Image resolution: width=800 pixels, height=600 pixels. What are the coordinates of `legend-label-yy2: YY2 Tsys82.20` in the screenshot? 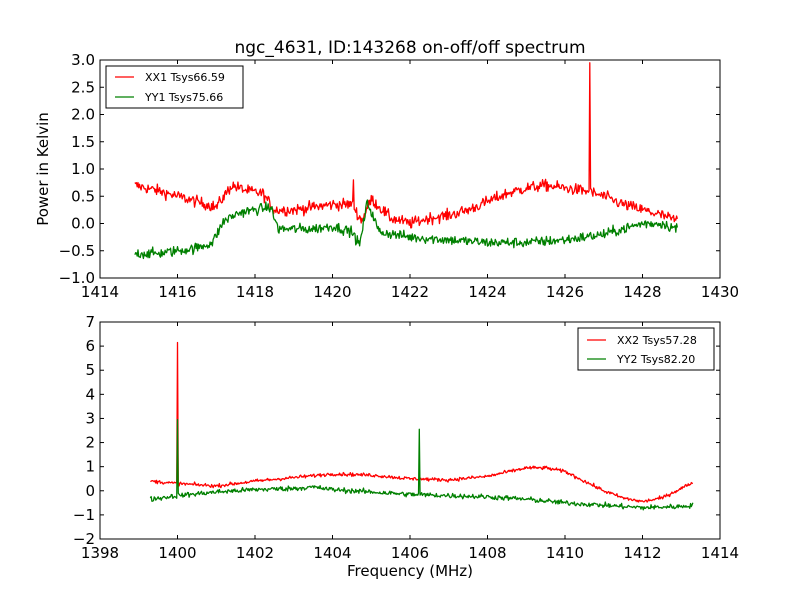 It's located at (655, 359).